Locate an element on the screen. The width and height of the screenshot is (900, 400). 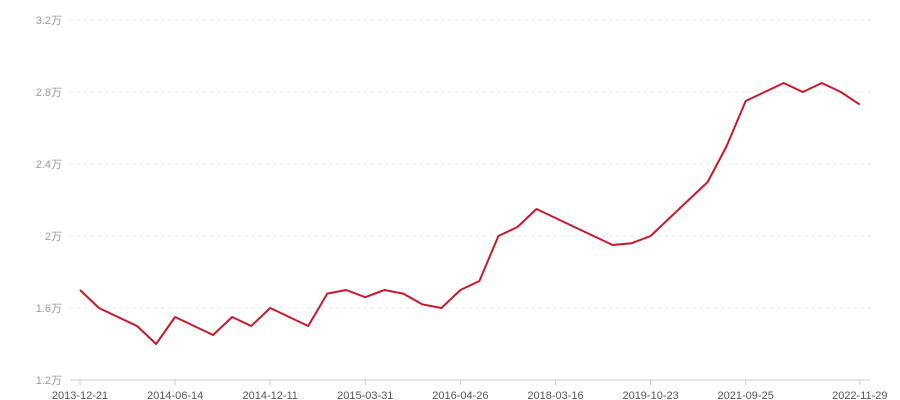
x-tick-label: 2021-09-25 is located at coordinates (746, 395).